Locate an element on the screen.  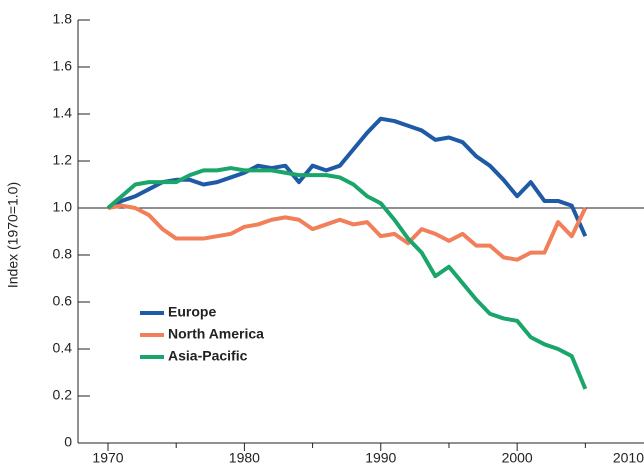
legend: Europe North America Asia-Pacific is located at coordinates (202, 334).